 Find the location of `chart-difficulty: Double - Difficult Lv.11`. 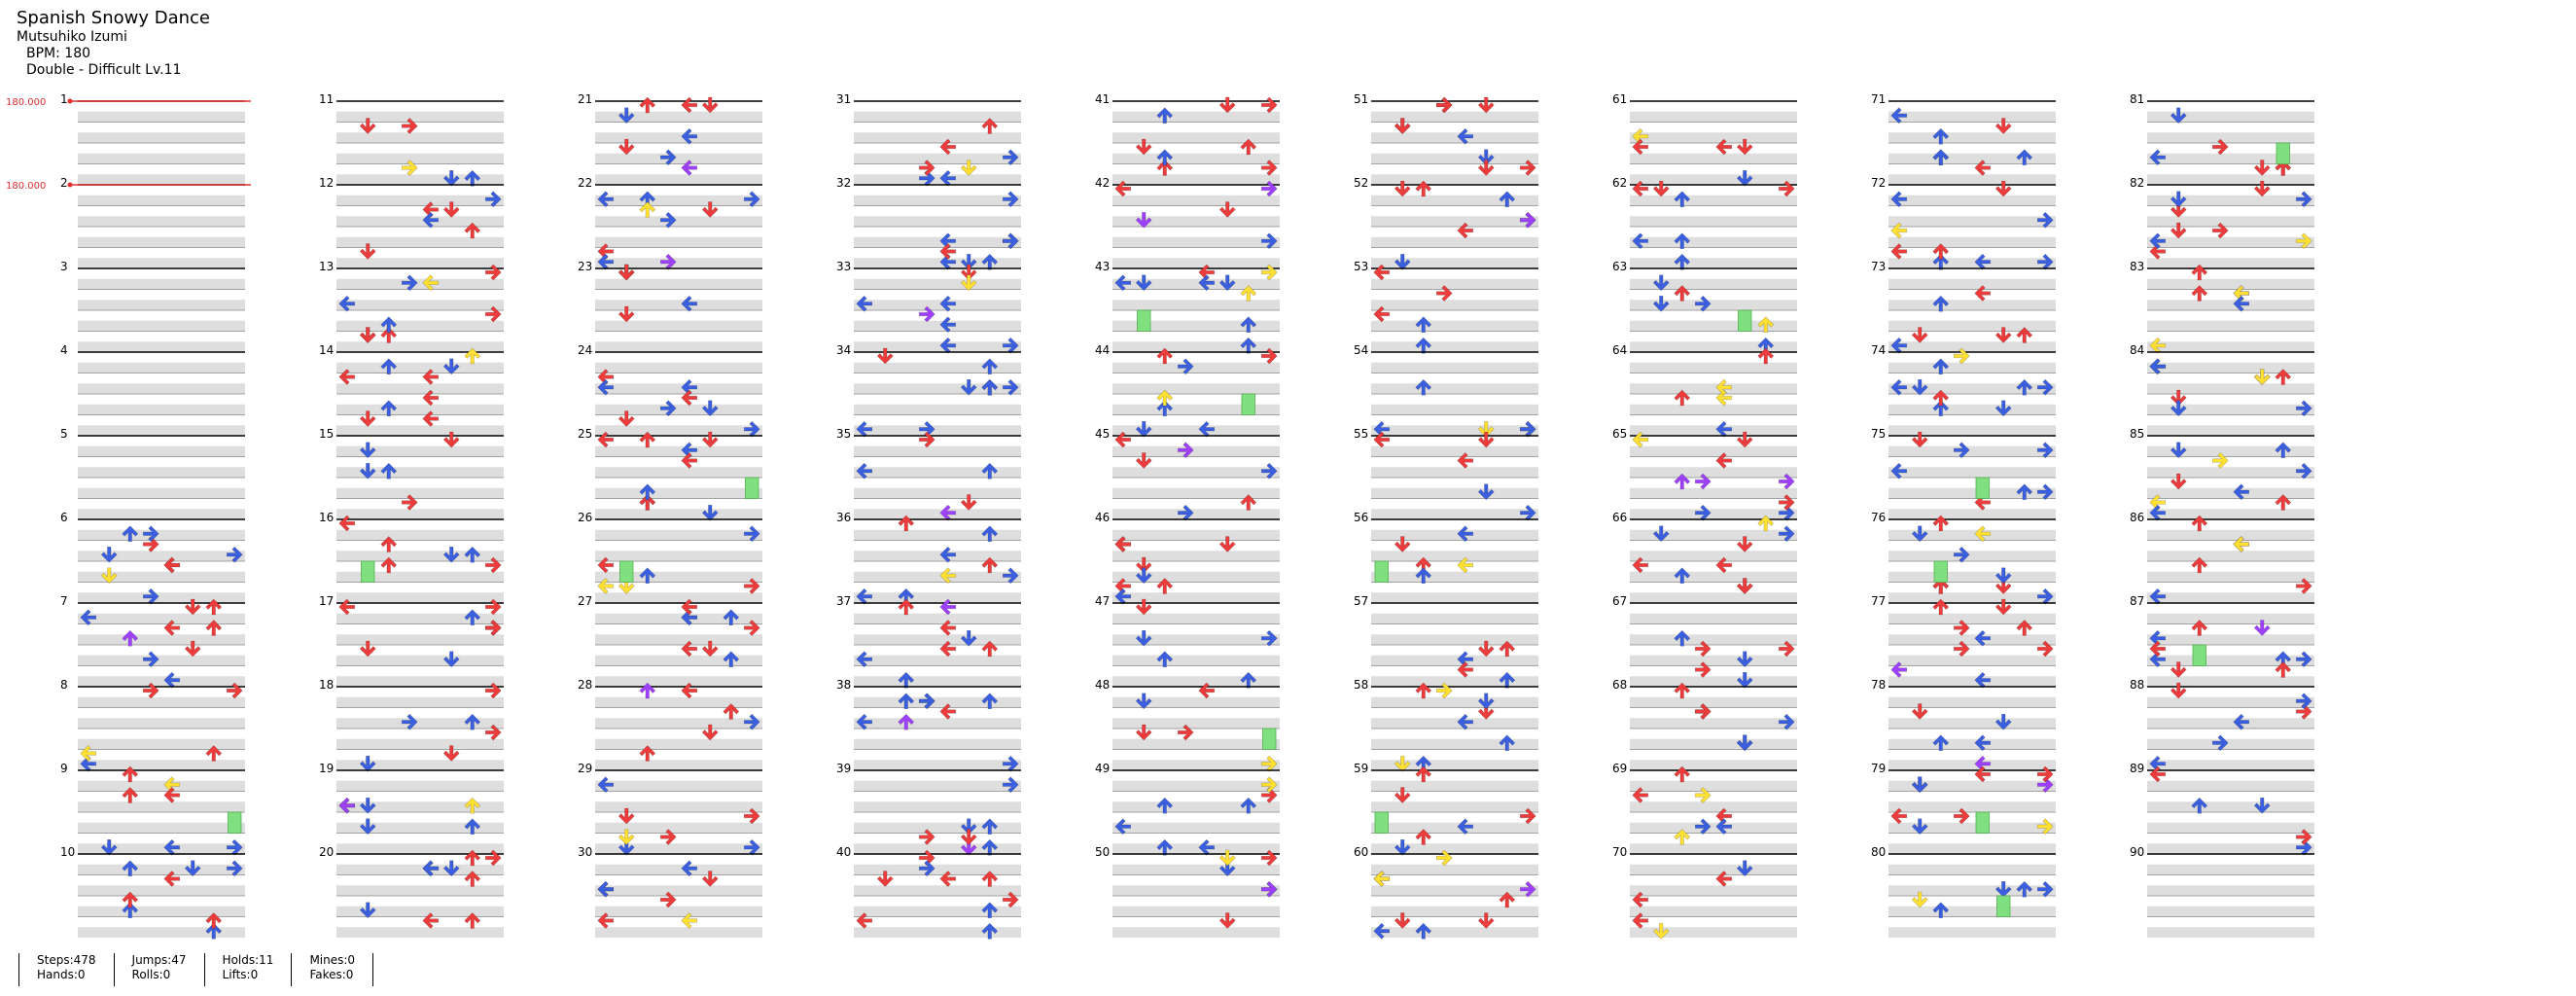

chart-difficulty: Double - Difficult Lv.11 is located at coordinates (104, 70).